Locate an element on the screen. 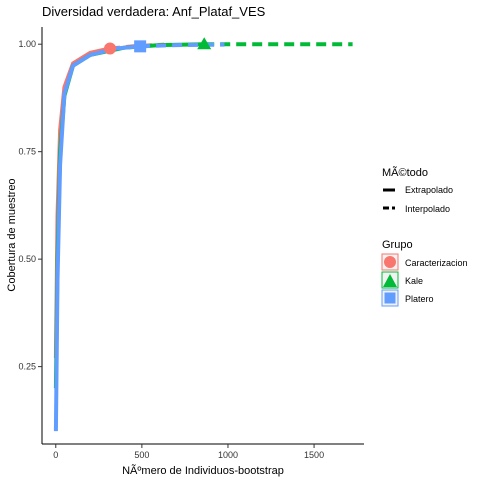  y-ticks: 0.25 0.50 0.75 1.00 is located at coordinates (30, 205).